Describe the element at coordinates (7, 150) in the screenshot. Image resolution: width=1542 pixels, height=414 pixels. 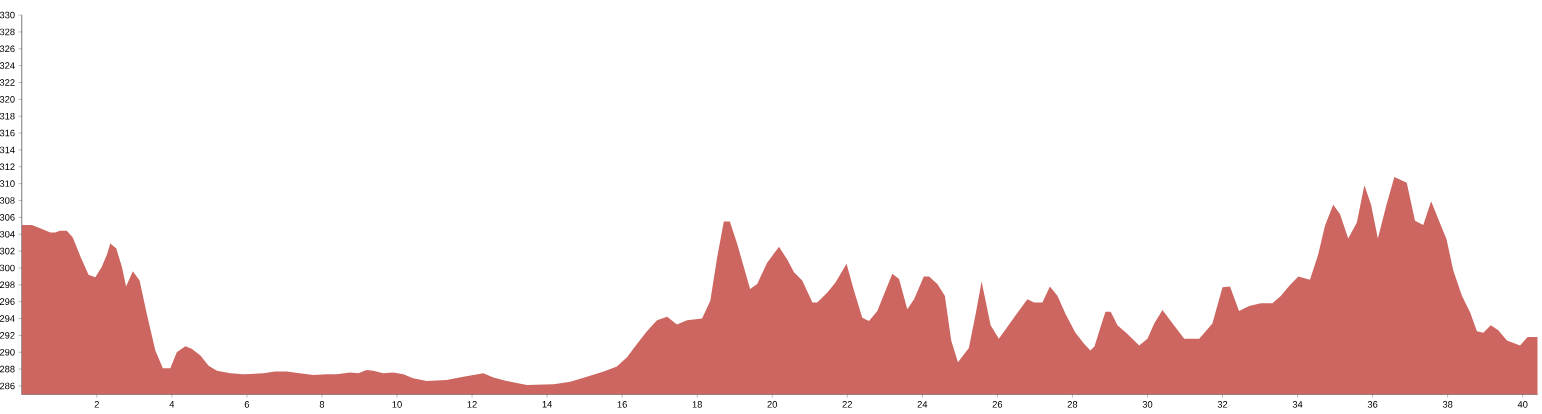
I see `y-tick-label: 314` at that location.